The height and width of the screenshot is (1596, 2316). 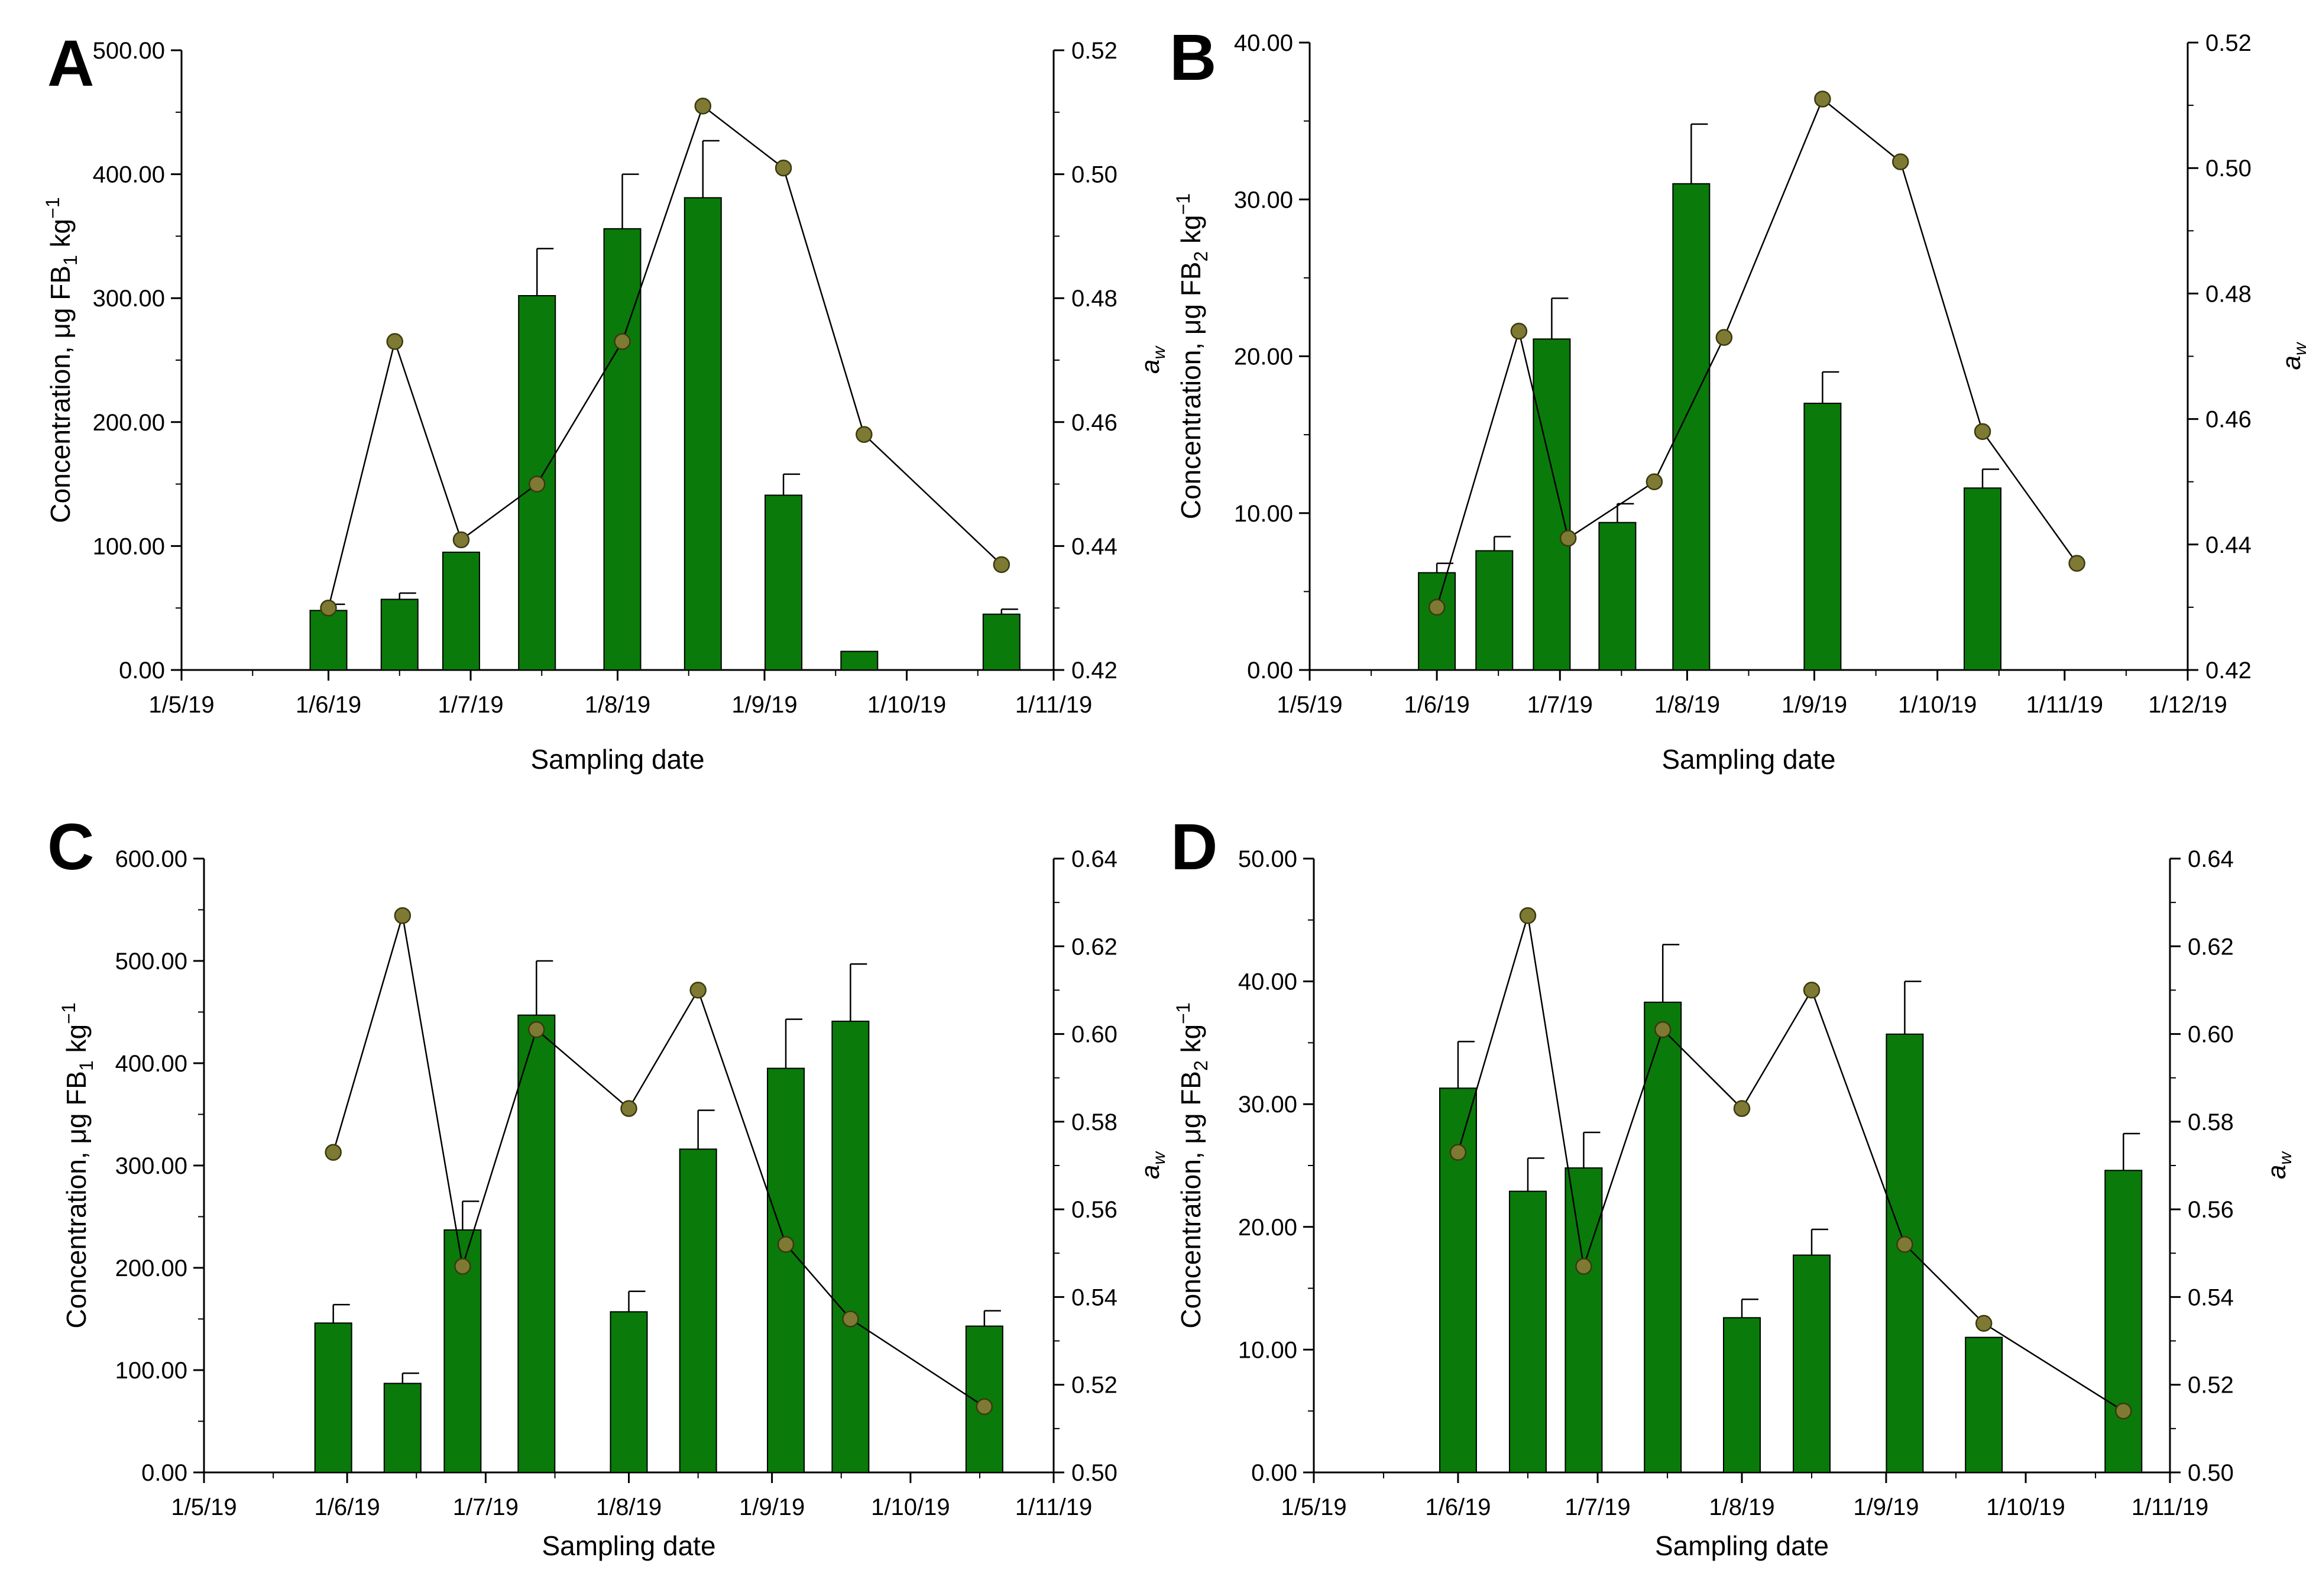 I want to click on y-left-tick-label: 200.00, so click(x=151, y=1268).